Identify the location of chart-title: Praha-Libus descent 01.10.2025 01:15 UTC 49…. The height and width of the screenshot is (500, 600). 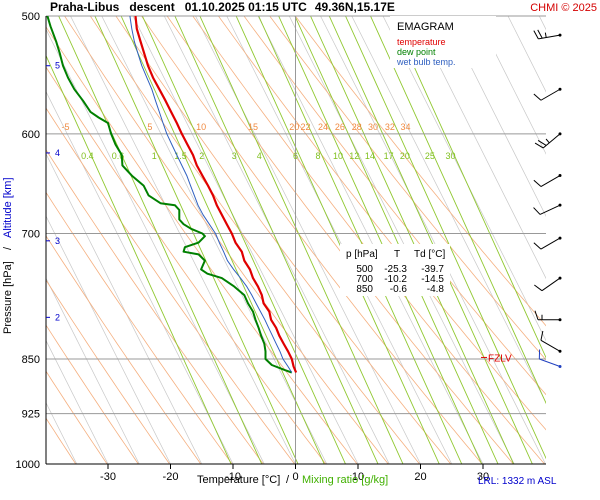
(222, 7).